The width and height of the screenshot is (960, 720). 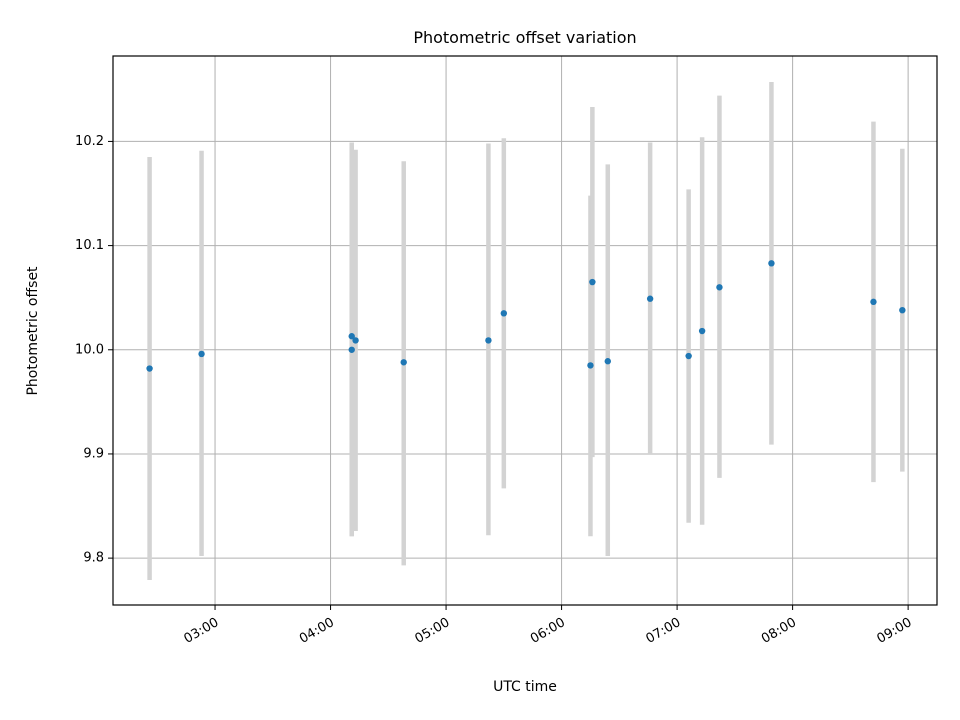 What do you see at coordinates (524, 37) in the screenshot?
I see `chart-title: Photometric offset variation` at bounding box center [524, 37].